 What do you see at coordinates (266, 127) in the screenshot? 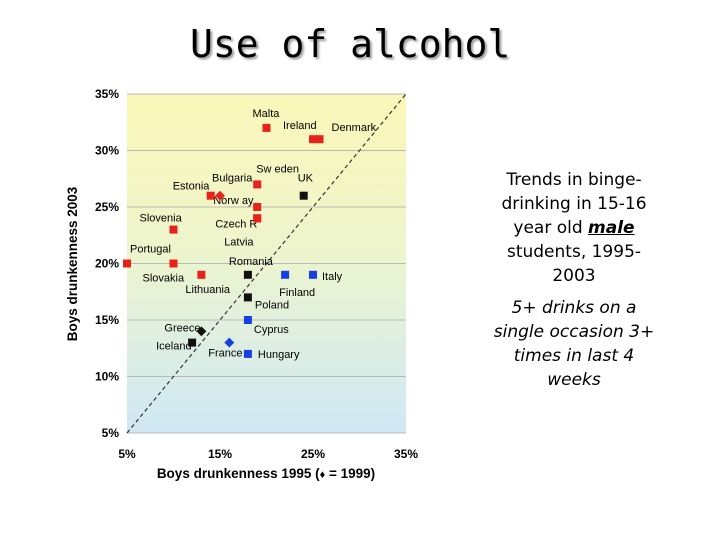
I see `point-malta` at bounding box center [266, 127].